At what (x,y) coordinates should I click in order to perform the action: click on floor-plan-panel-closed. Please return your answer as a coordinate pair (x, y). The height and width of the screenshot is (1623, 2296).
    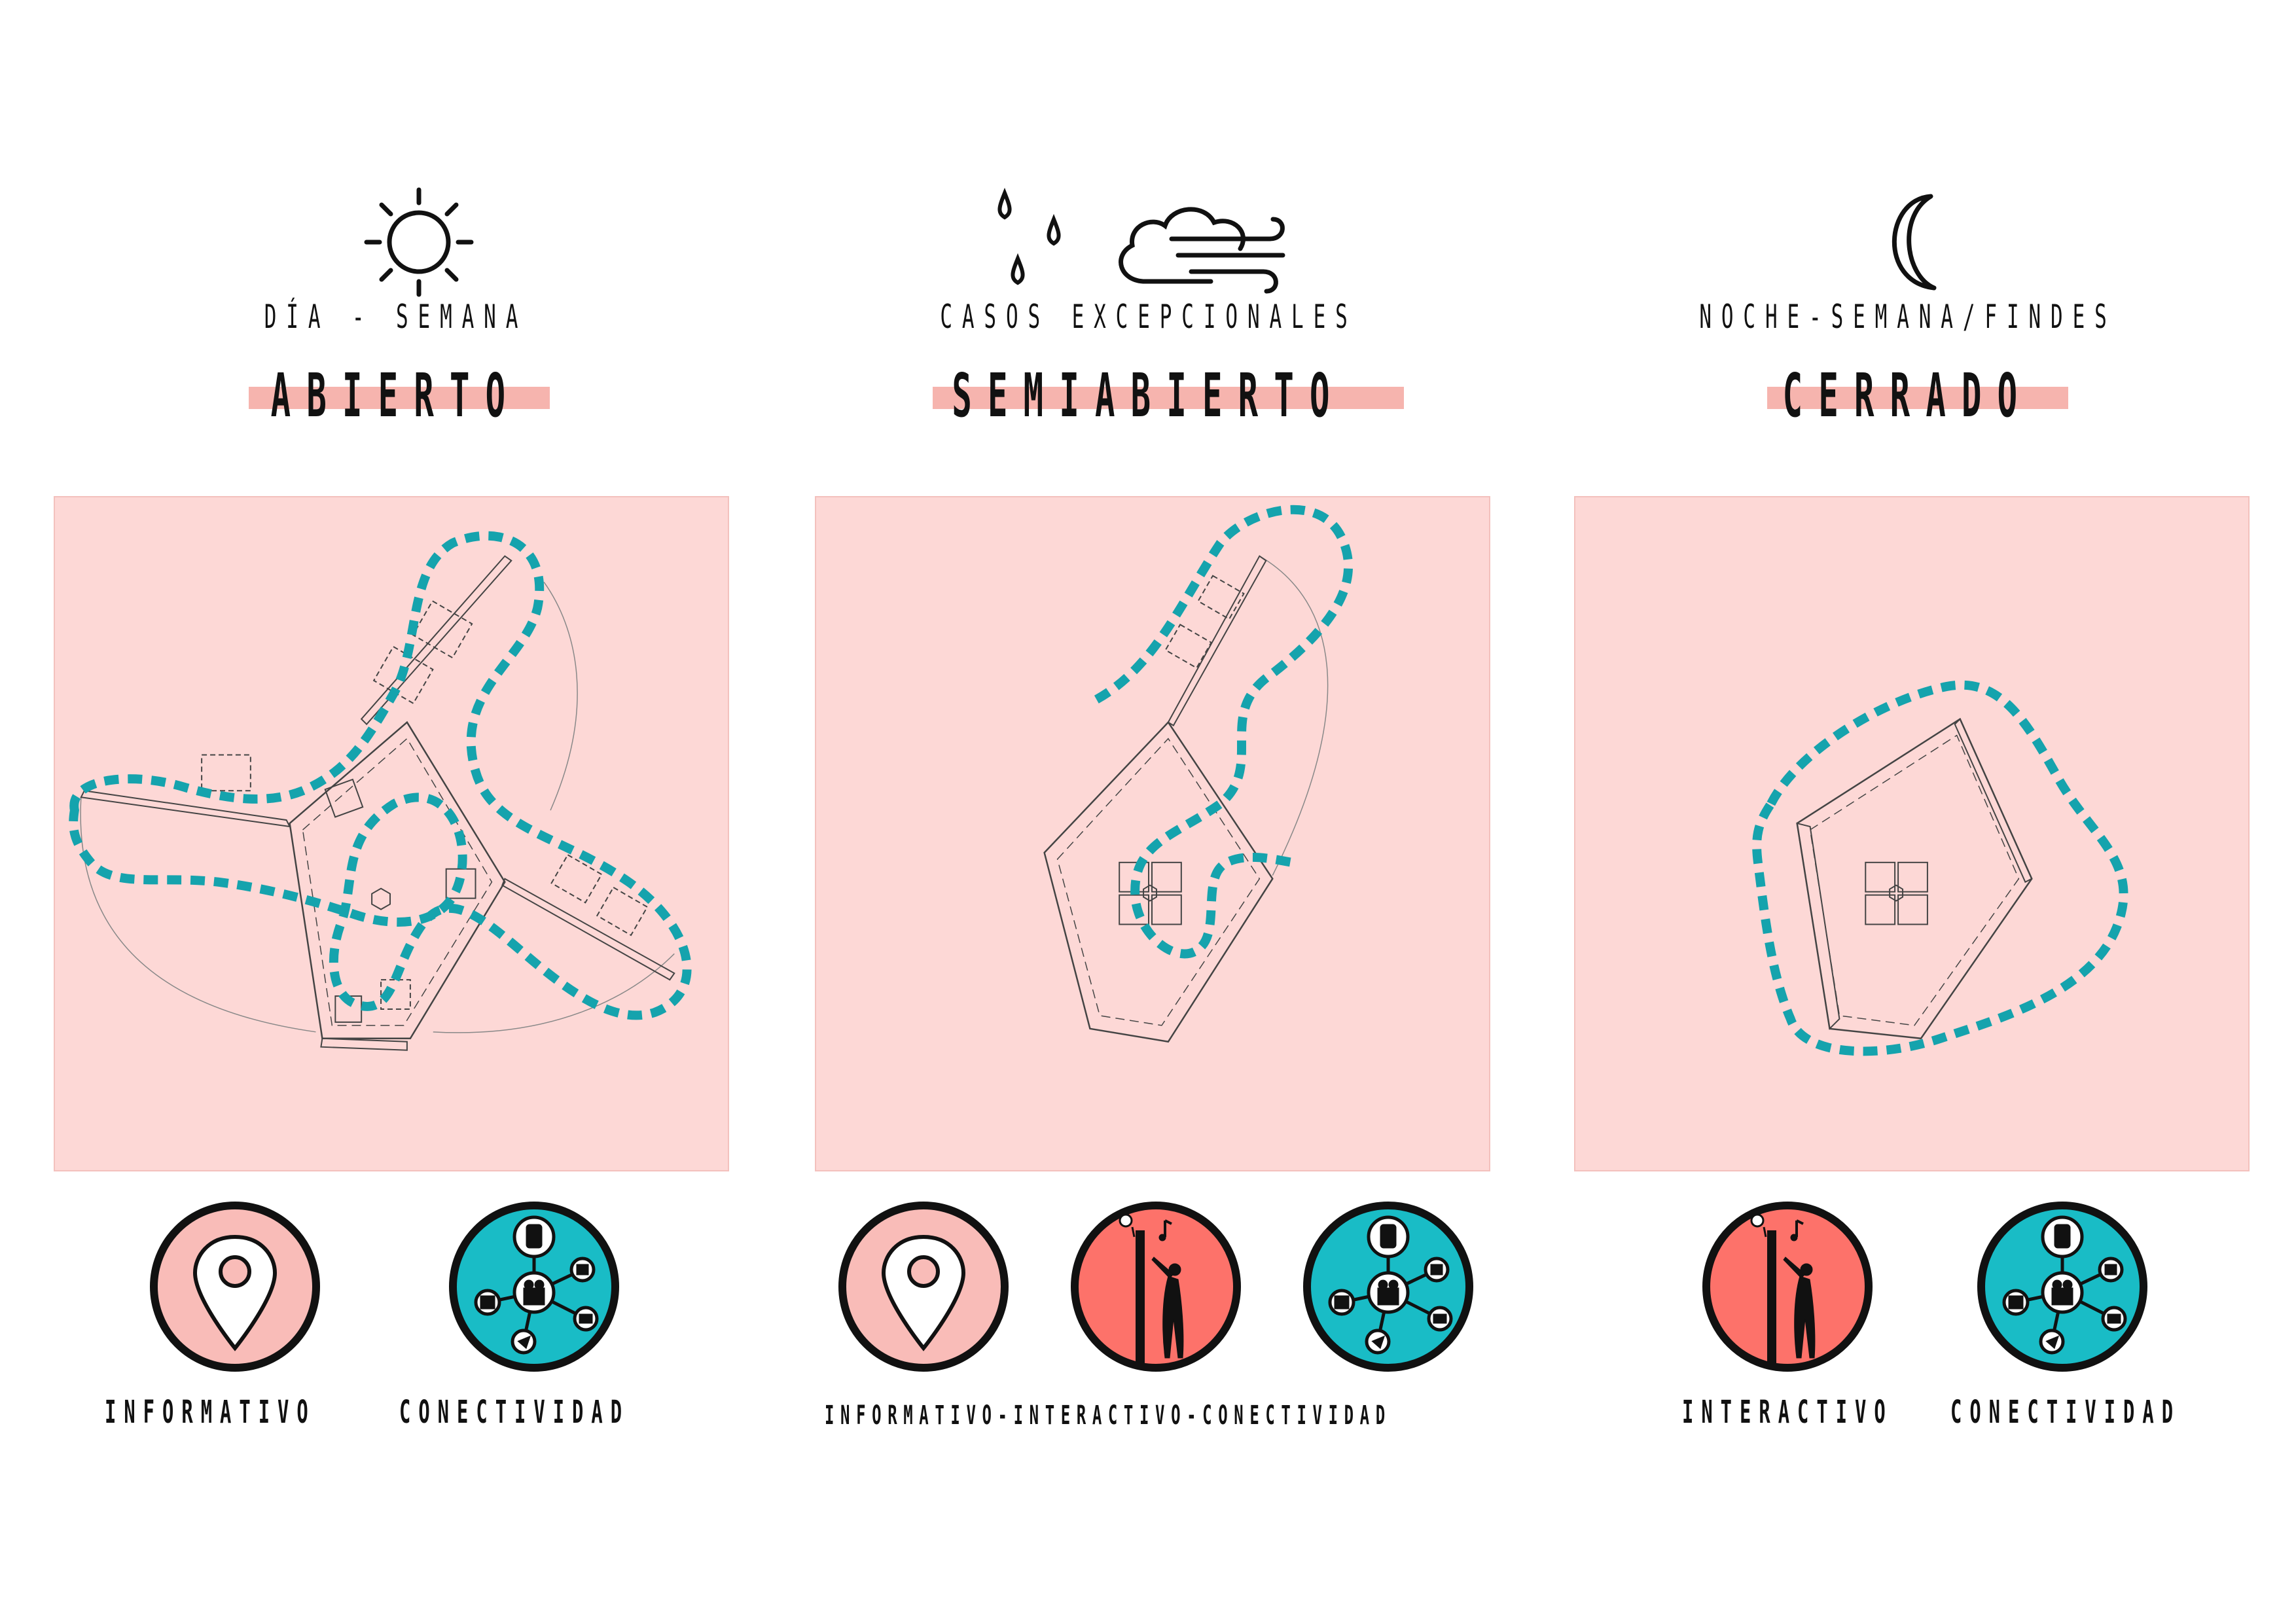
    Looking at the image, I should click on (1912, 833).